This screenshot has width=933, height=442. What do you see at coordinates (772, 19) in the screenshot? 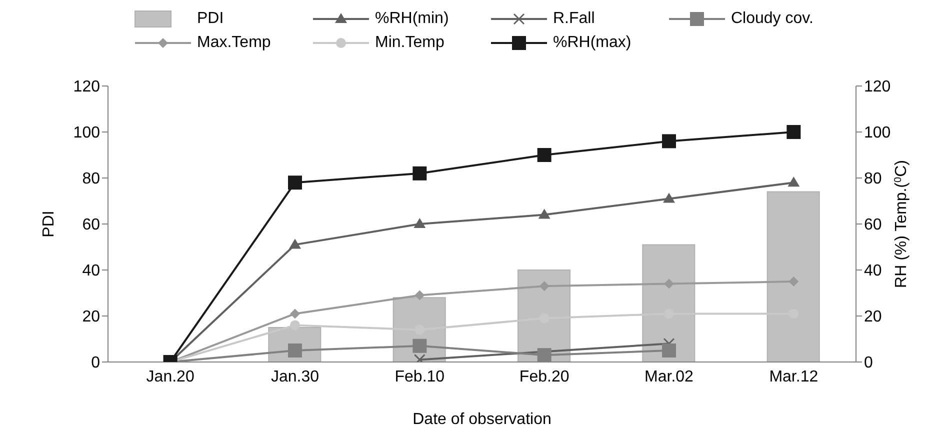
I see `legend-label: Cloudy cov.` at bounding box center [772, 19].